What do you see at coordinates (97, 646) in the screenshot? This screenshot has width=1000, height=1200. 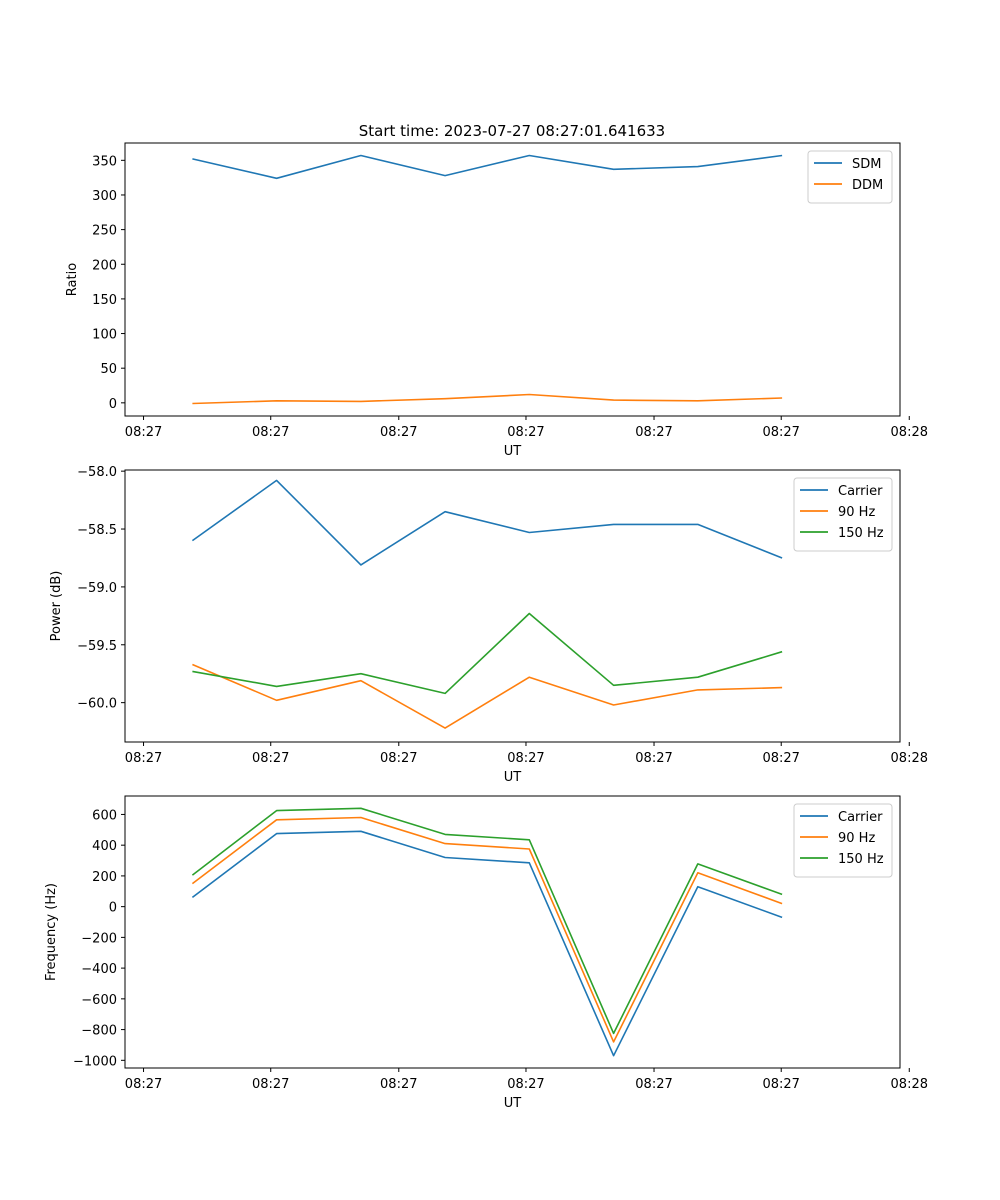 I see `y-tick-label: −59.5` at bounding box center [97, 646].